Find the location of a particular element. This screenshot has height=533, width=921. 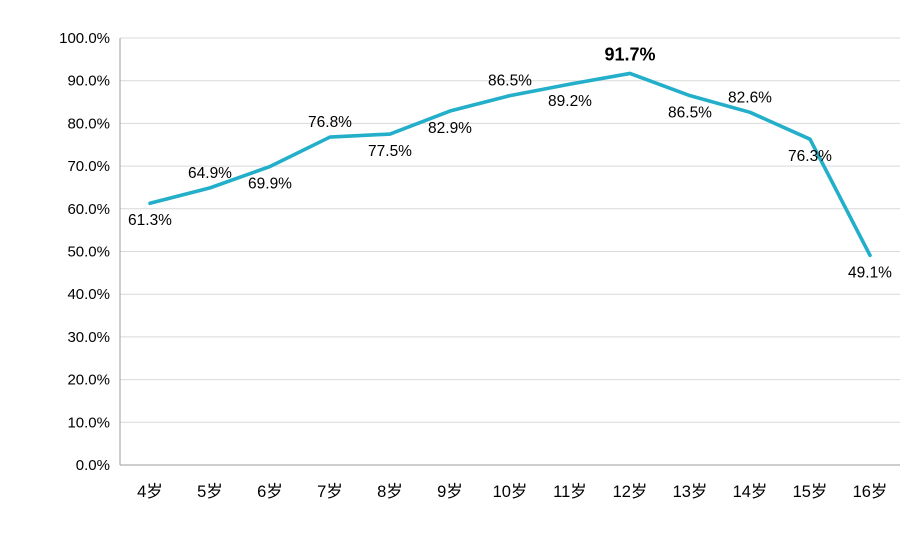

data-label: 64.9% is located at coordinates (210, 173).